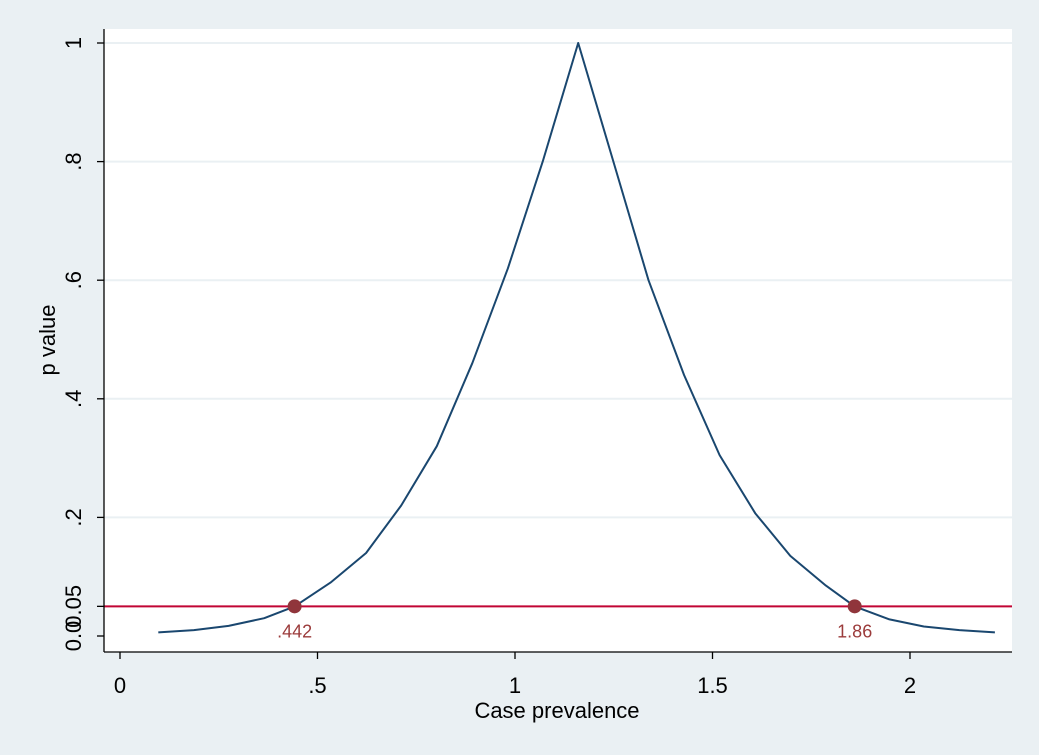  What do you see at coordinates (73, 280) in the screenshot?
I see `y-tick-label: .6` at bounding box center [73, 280].